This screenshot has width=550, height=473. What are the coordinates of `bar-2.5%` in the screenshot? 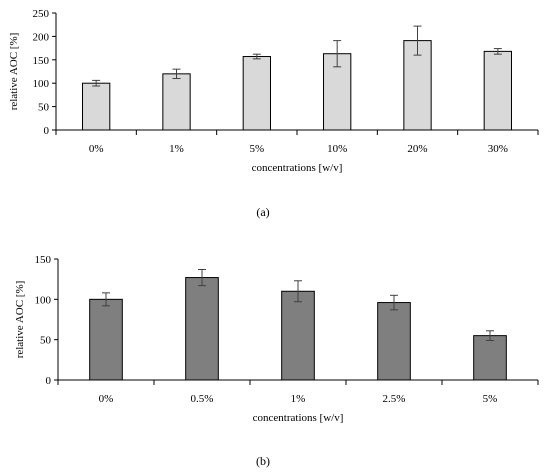 It's located at (394, 341).